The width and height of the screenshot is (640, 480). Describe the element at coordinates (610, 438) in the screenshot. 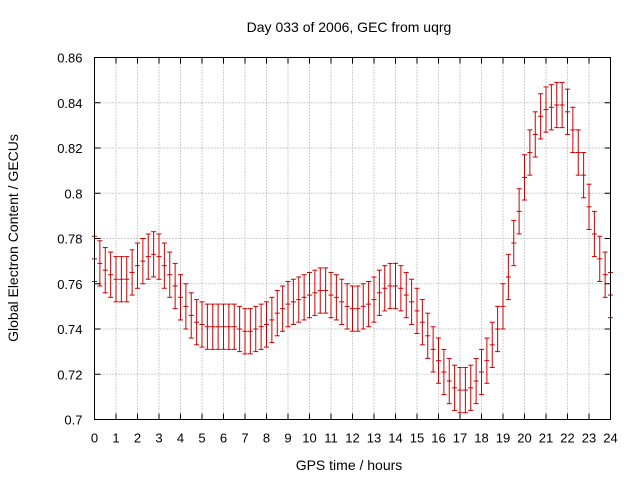

I see `x-tick-label: 24` at that location.